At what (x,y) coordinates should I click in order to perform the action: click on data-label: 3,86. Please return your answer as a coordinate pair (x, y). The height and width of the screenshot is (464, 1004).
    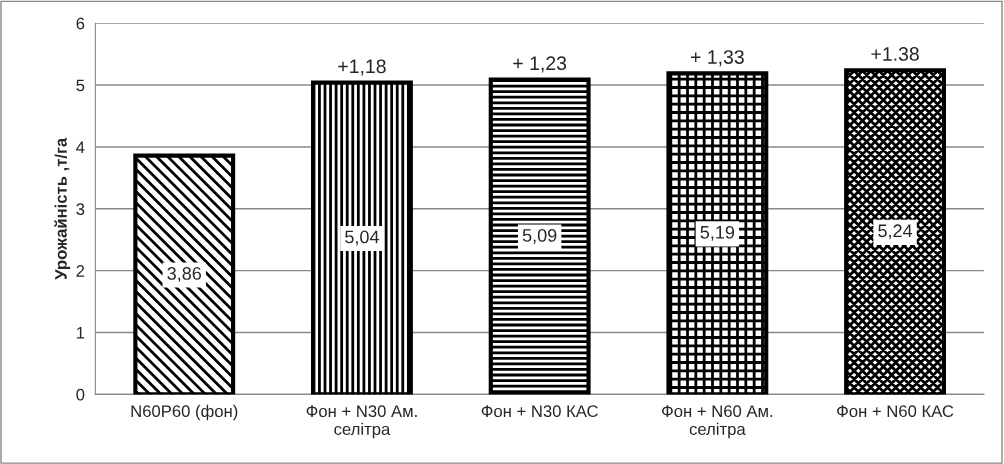
    Looking at the image, I should click on (184, 274).